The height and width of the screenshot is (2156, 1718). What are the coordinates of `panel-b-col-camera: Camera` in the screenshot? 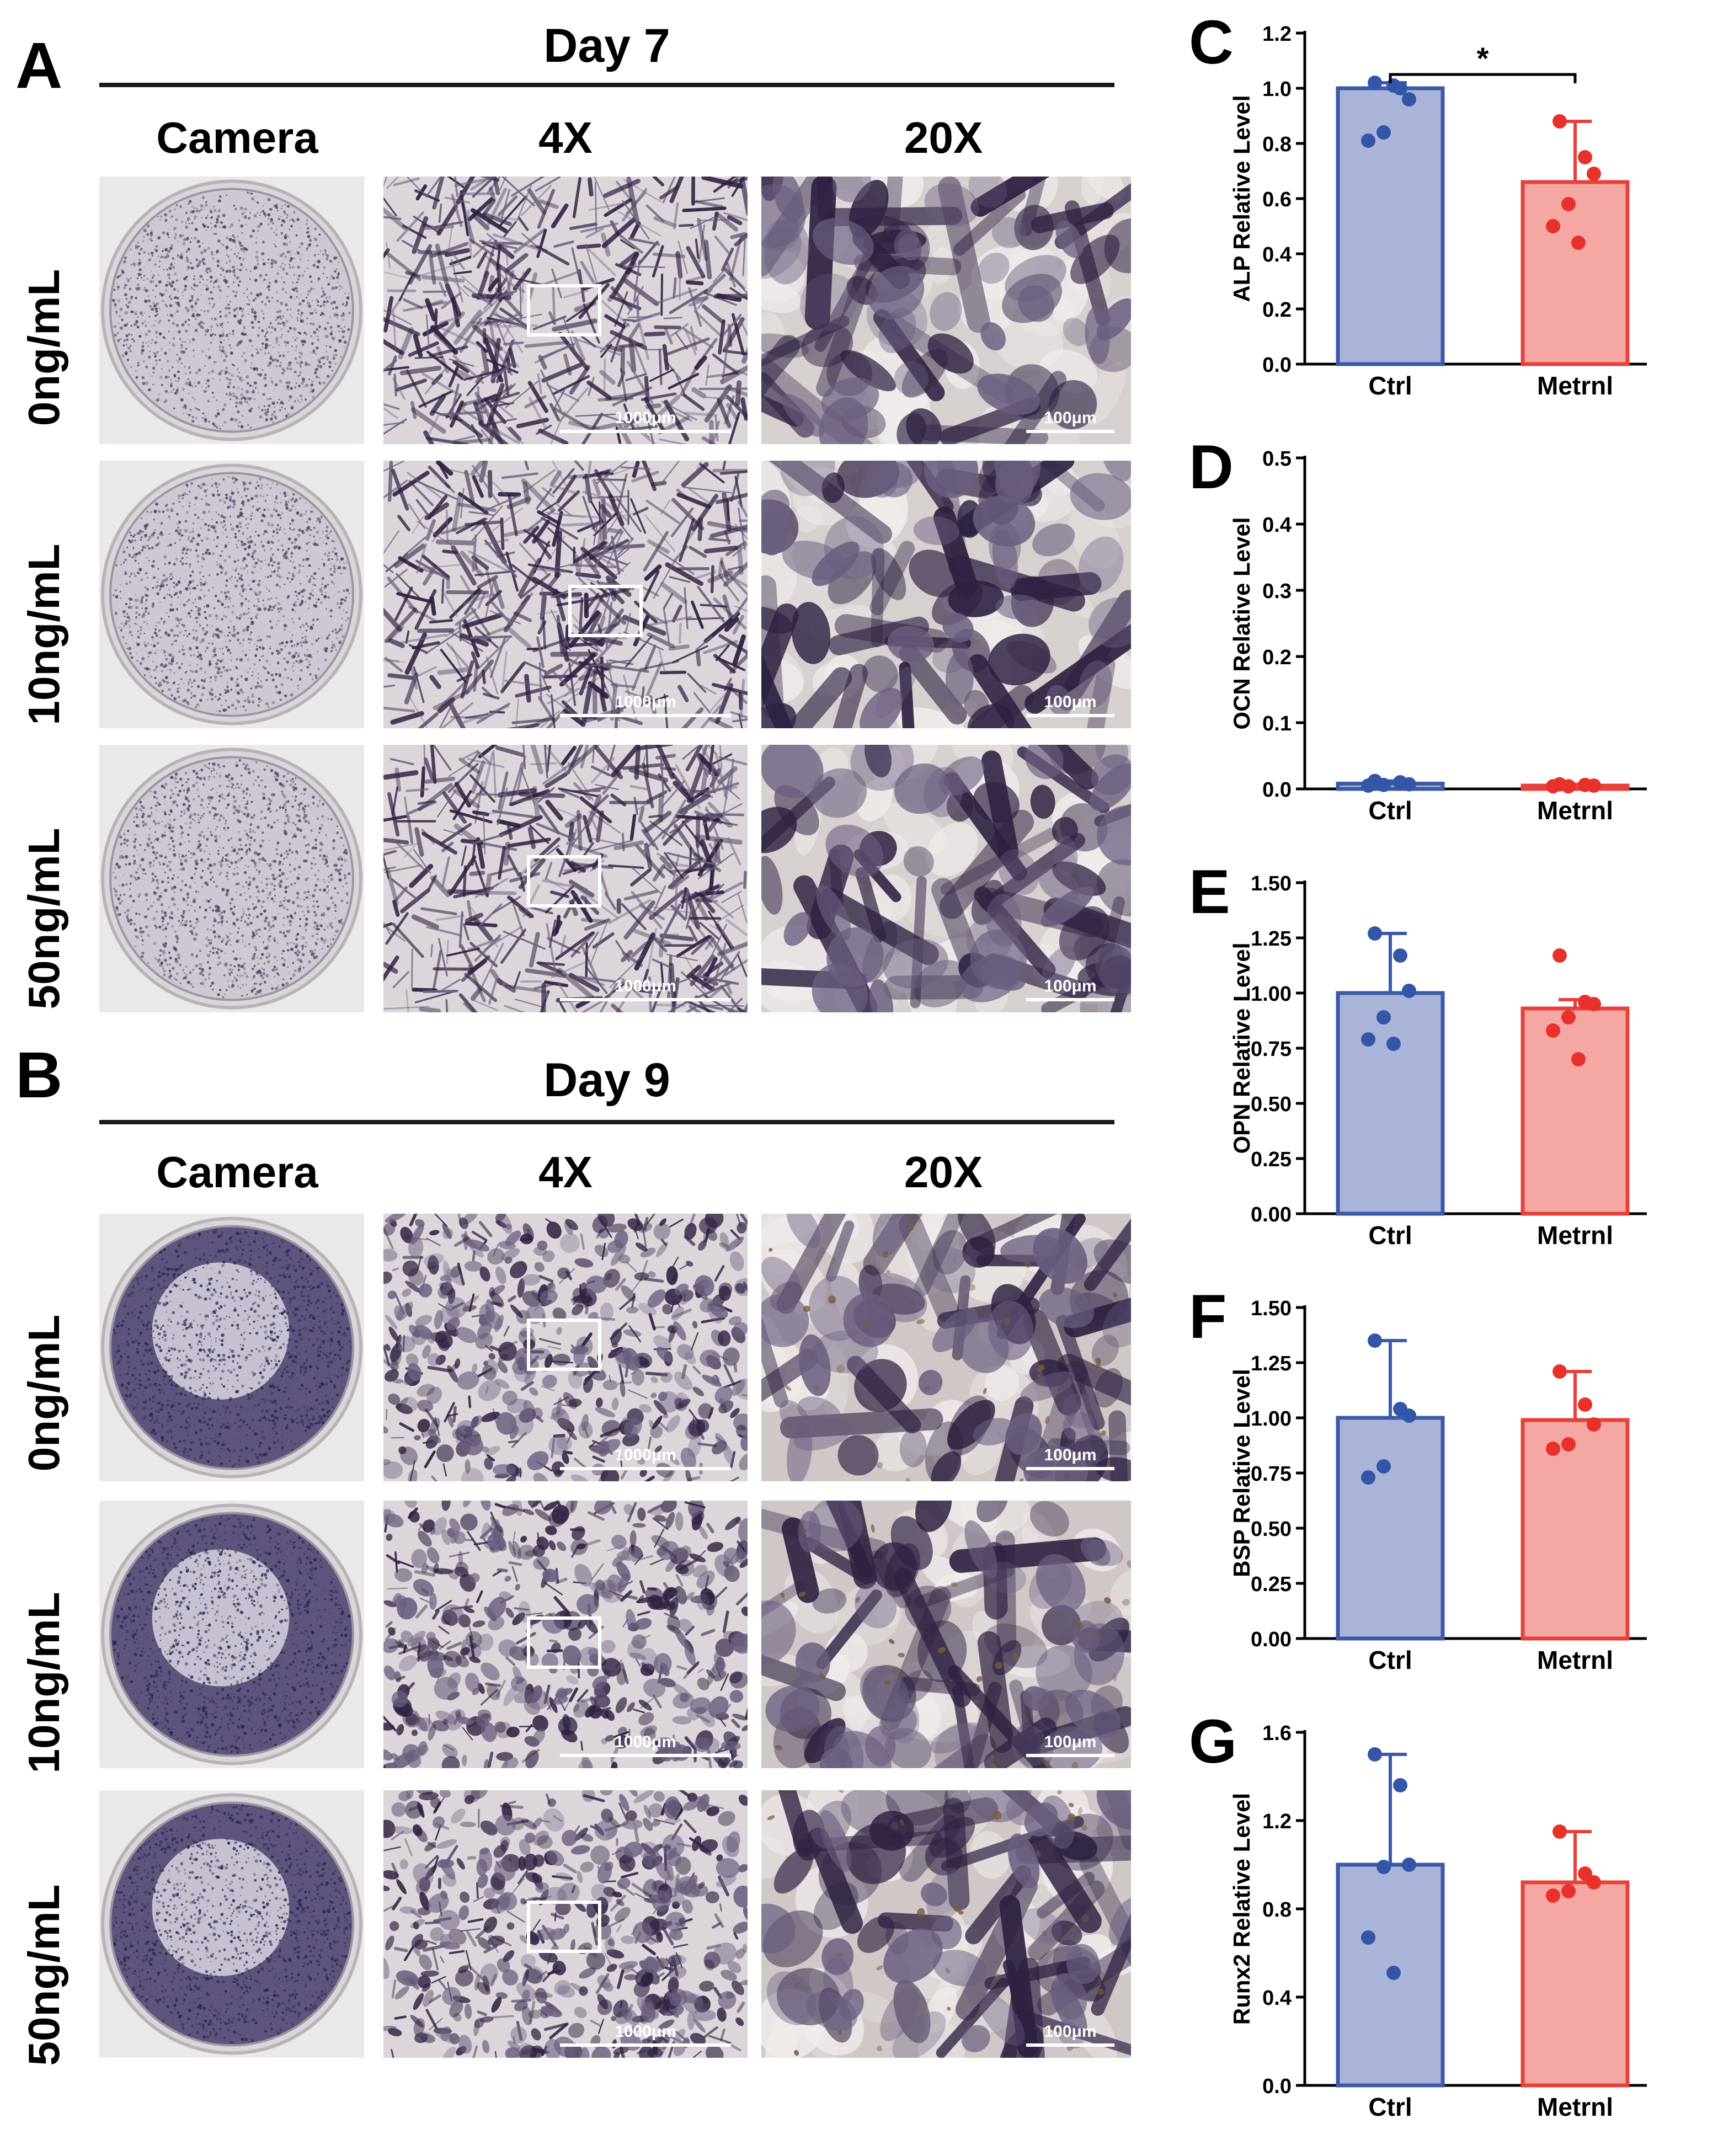 It's located at (237, 1172).